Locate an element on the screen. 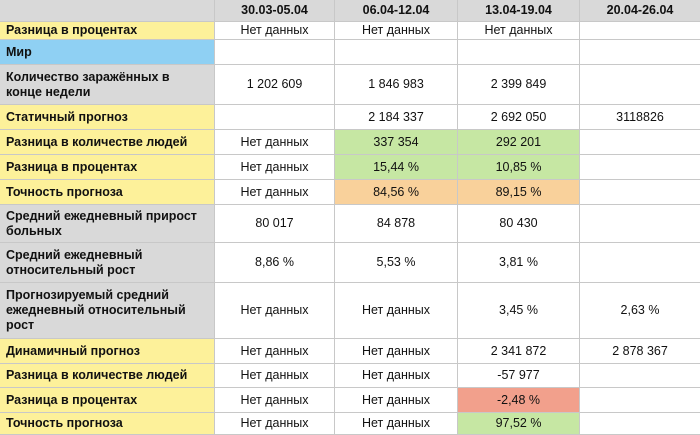 The width and height of the screenshot is (700, 435). table-cell: 8,86 % is located at coordinates (275, 263).